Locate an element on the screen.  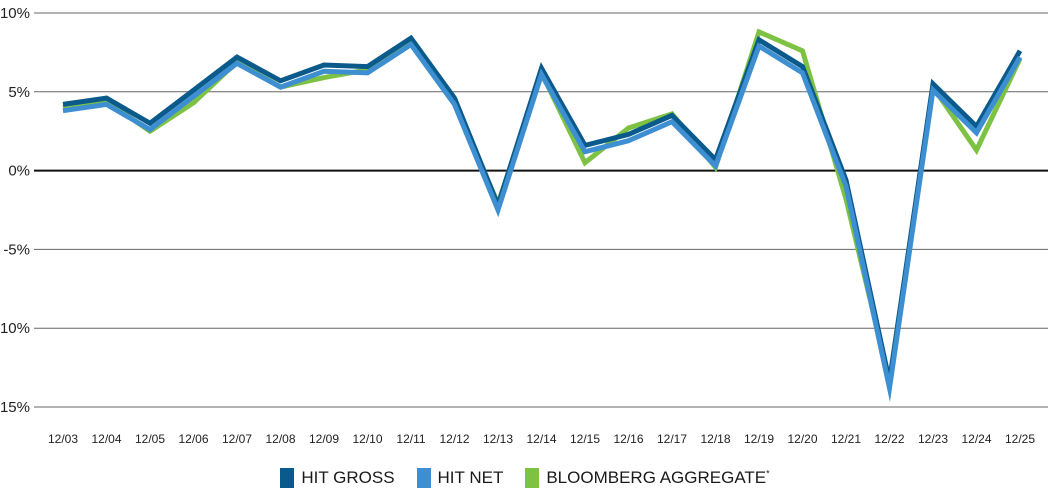
x-tick-label: 12/11 is located at coordinates (410, 439).